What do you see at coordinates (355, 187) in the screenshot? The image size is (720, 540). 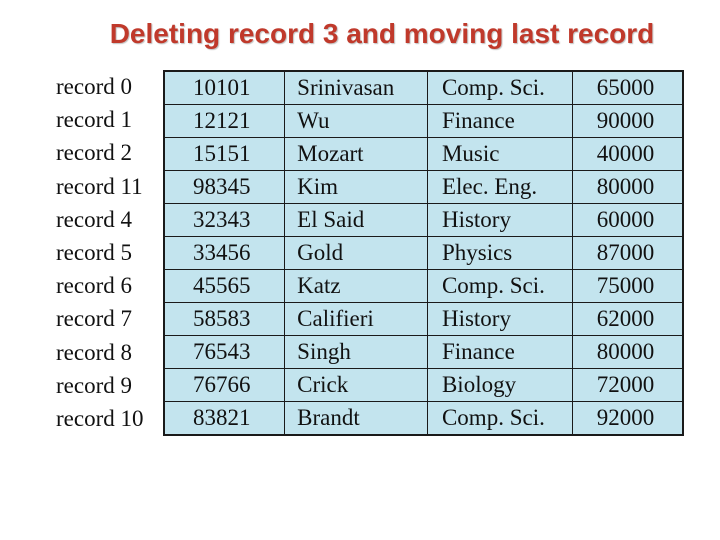 I see `name-cell: Kim` at bounding box center [355, 187].